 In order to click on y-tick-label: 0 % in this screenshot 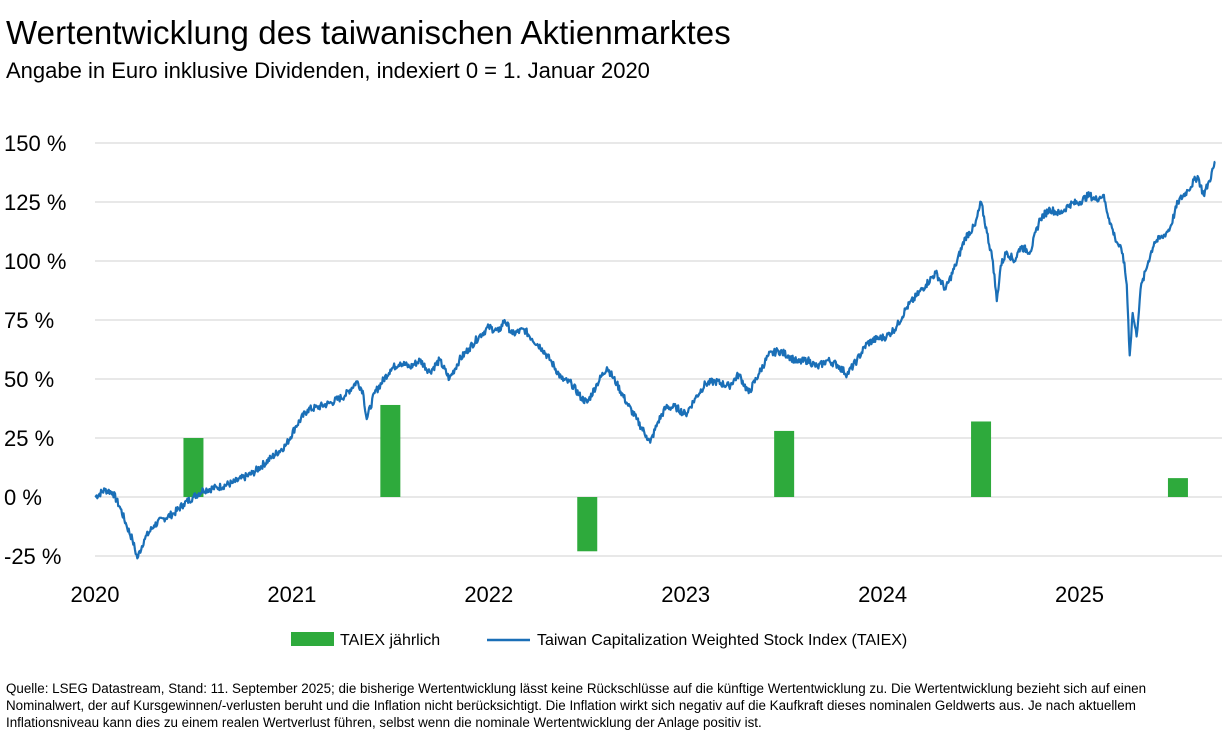, I will do `click(23, 497)`.